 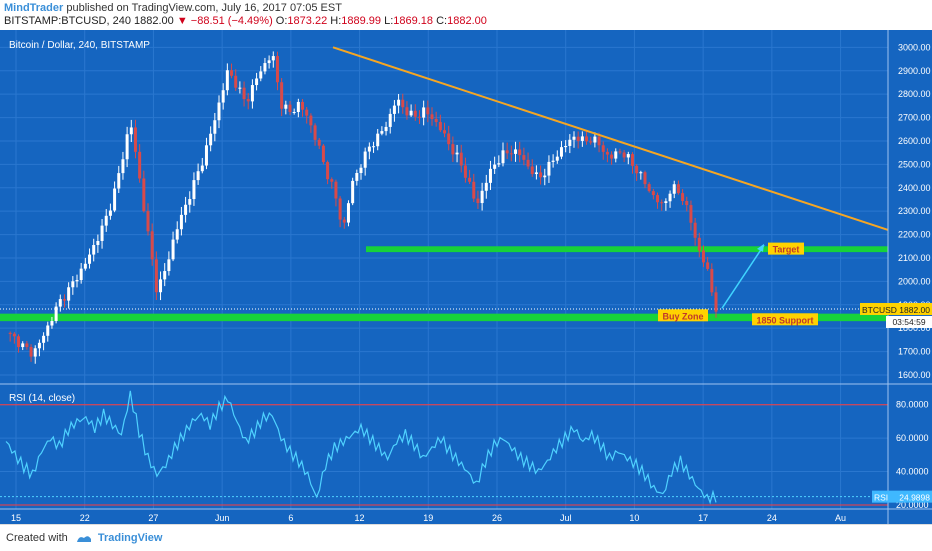 I want to click on time-tick-label: 22, so click(x=85, y=518).